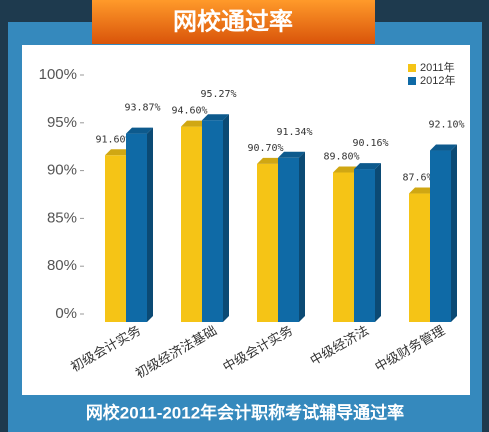 The image size is (489, 432). What do you see at coordinates (62, 122) in the screenshot?
I see `y-tick-label: 95%` at bounding box center [62, 122].